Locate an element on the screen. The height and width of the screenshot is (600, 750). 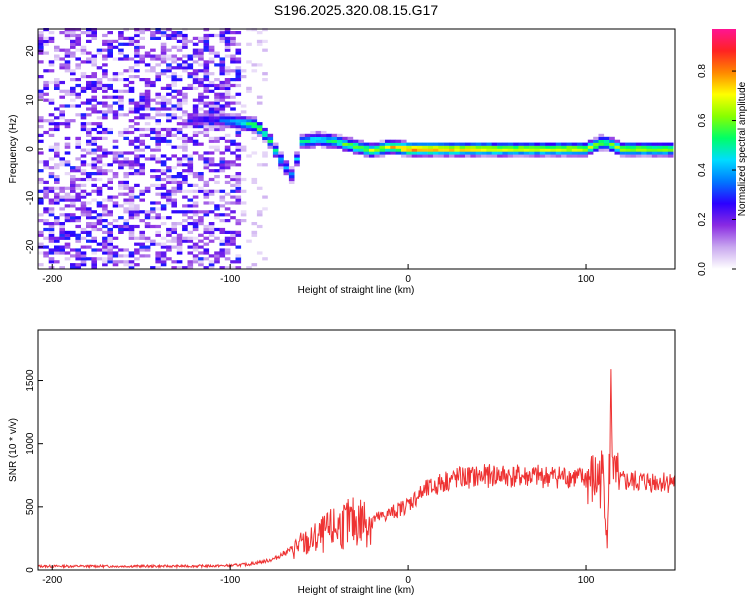
spectrogram-x-tick-label: -100 is located at coordinates (230, 279).